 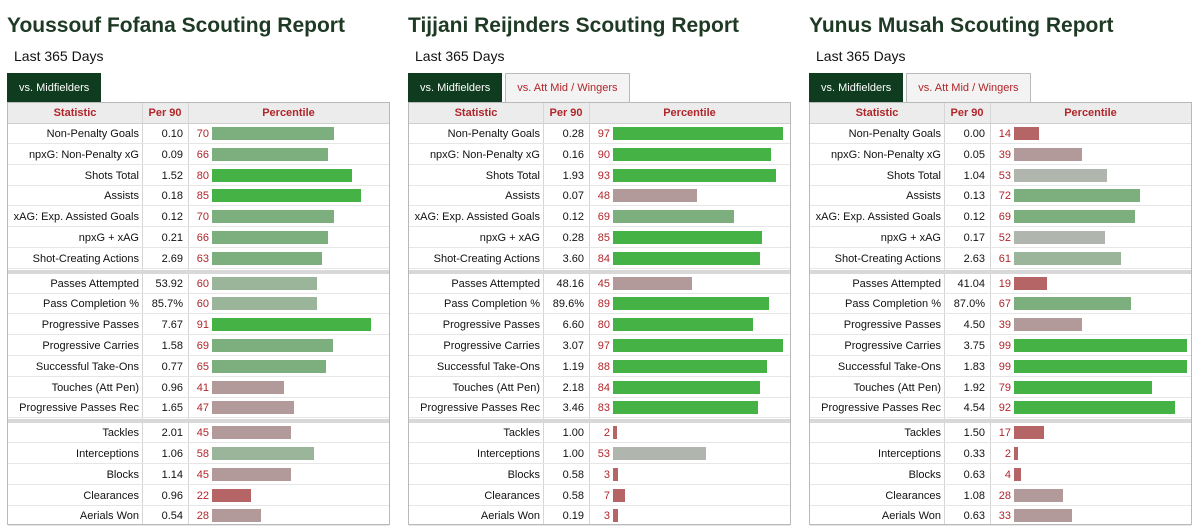 What do you see at coordinates (599, 475) in the screenshot?
I see `table-row: Blocks 0.58 3` at bounding box center [599, 475].